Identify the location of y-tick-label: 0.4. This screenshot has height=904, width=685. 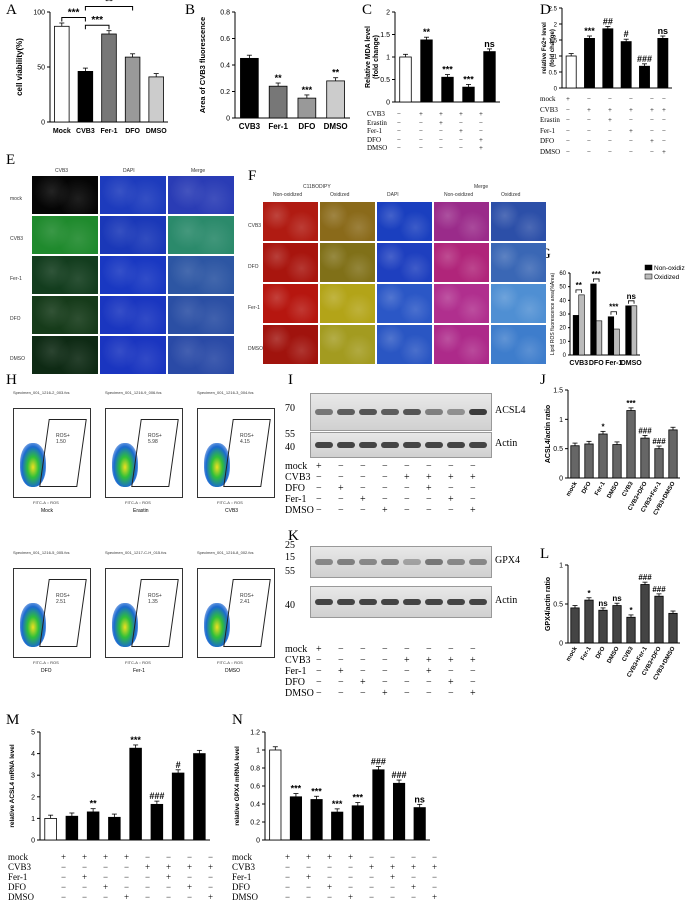
(225, 66).